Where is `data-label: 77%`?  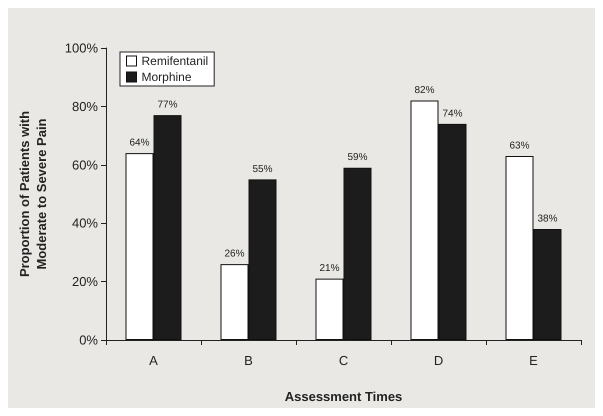
data-label: 77% is located at coordinates (167, 105).